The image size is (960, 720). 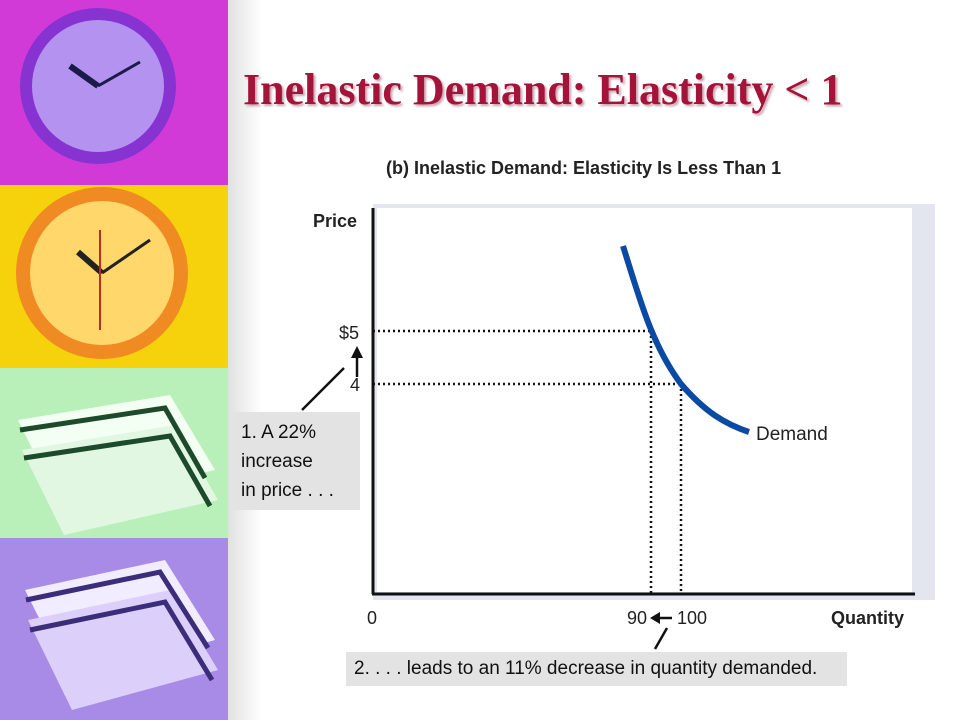 I want to click on y-axis-label: Price, so click(x=335, y=221).